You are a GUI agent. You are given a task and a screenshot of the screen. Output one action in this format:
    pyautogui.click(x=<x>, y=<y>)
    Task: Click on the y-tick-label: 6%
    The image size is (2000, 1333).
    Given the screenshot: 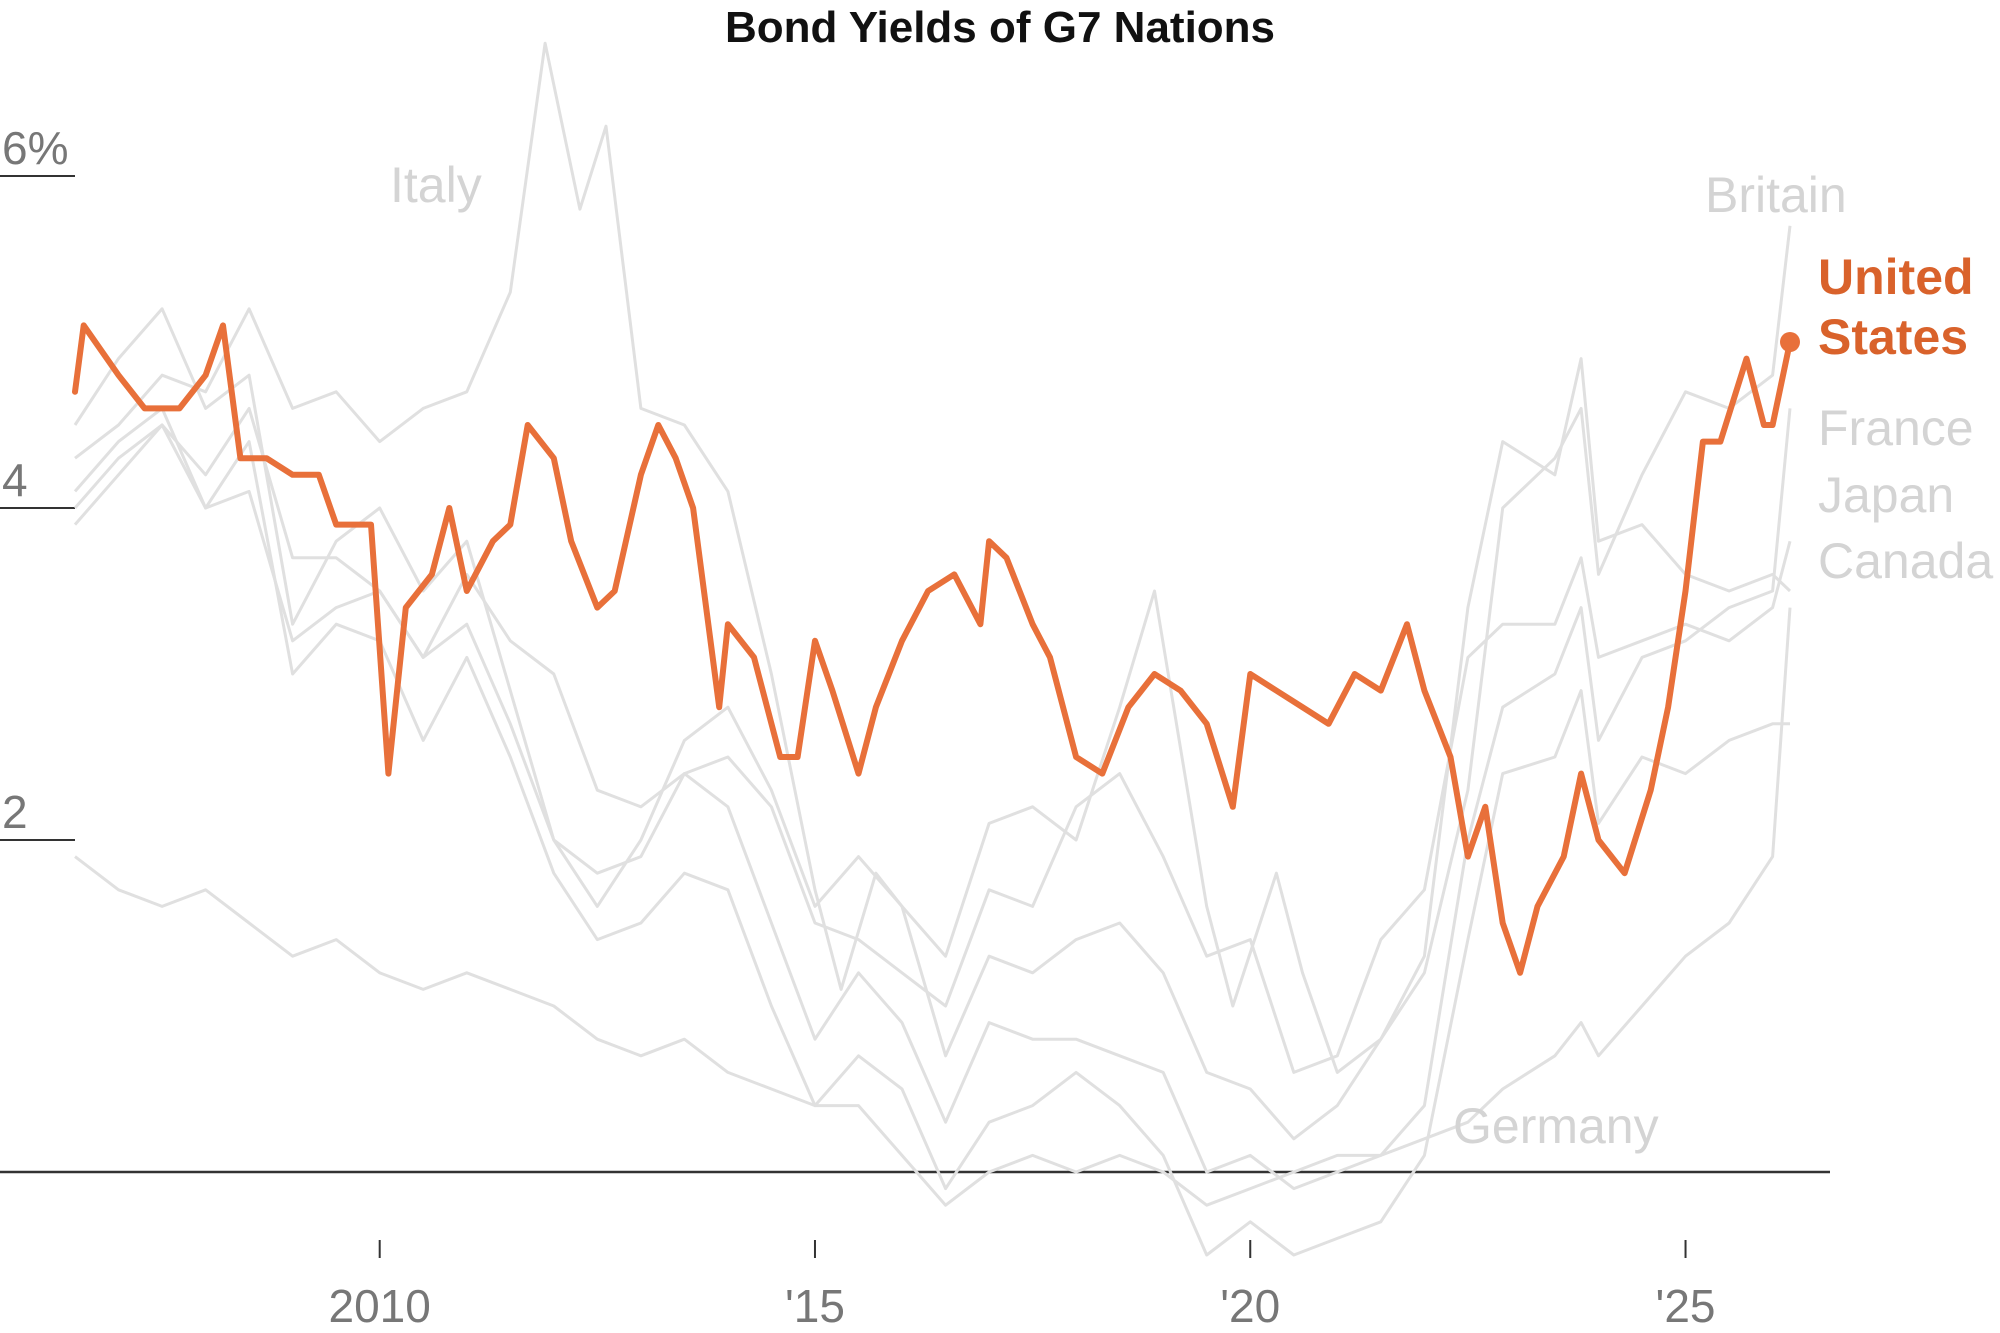 What is the action you would take?
    pyautogui.click(x=35, y=148)
    